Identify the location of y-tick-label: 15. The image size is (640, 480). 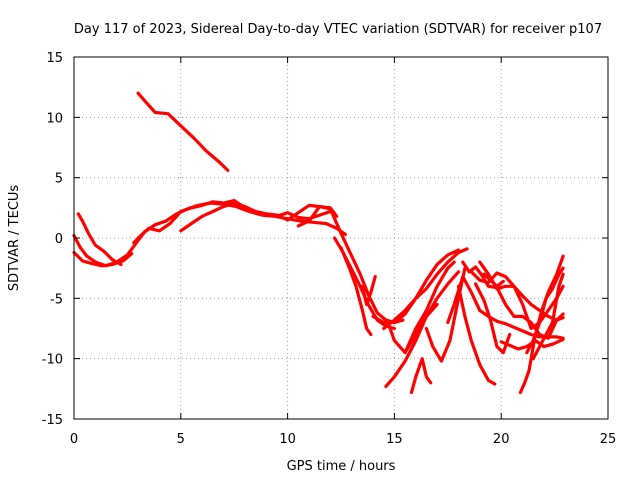
(54, 58).